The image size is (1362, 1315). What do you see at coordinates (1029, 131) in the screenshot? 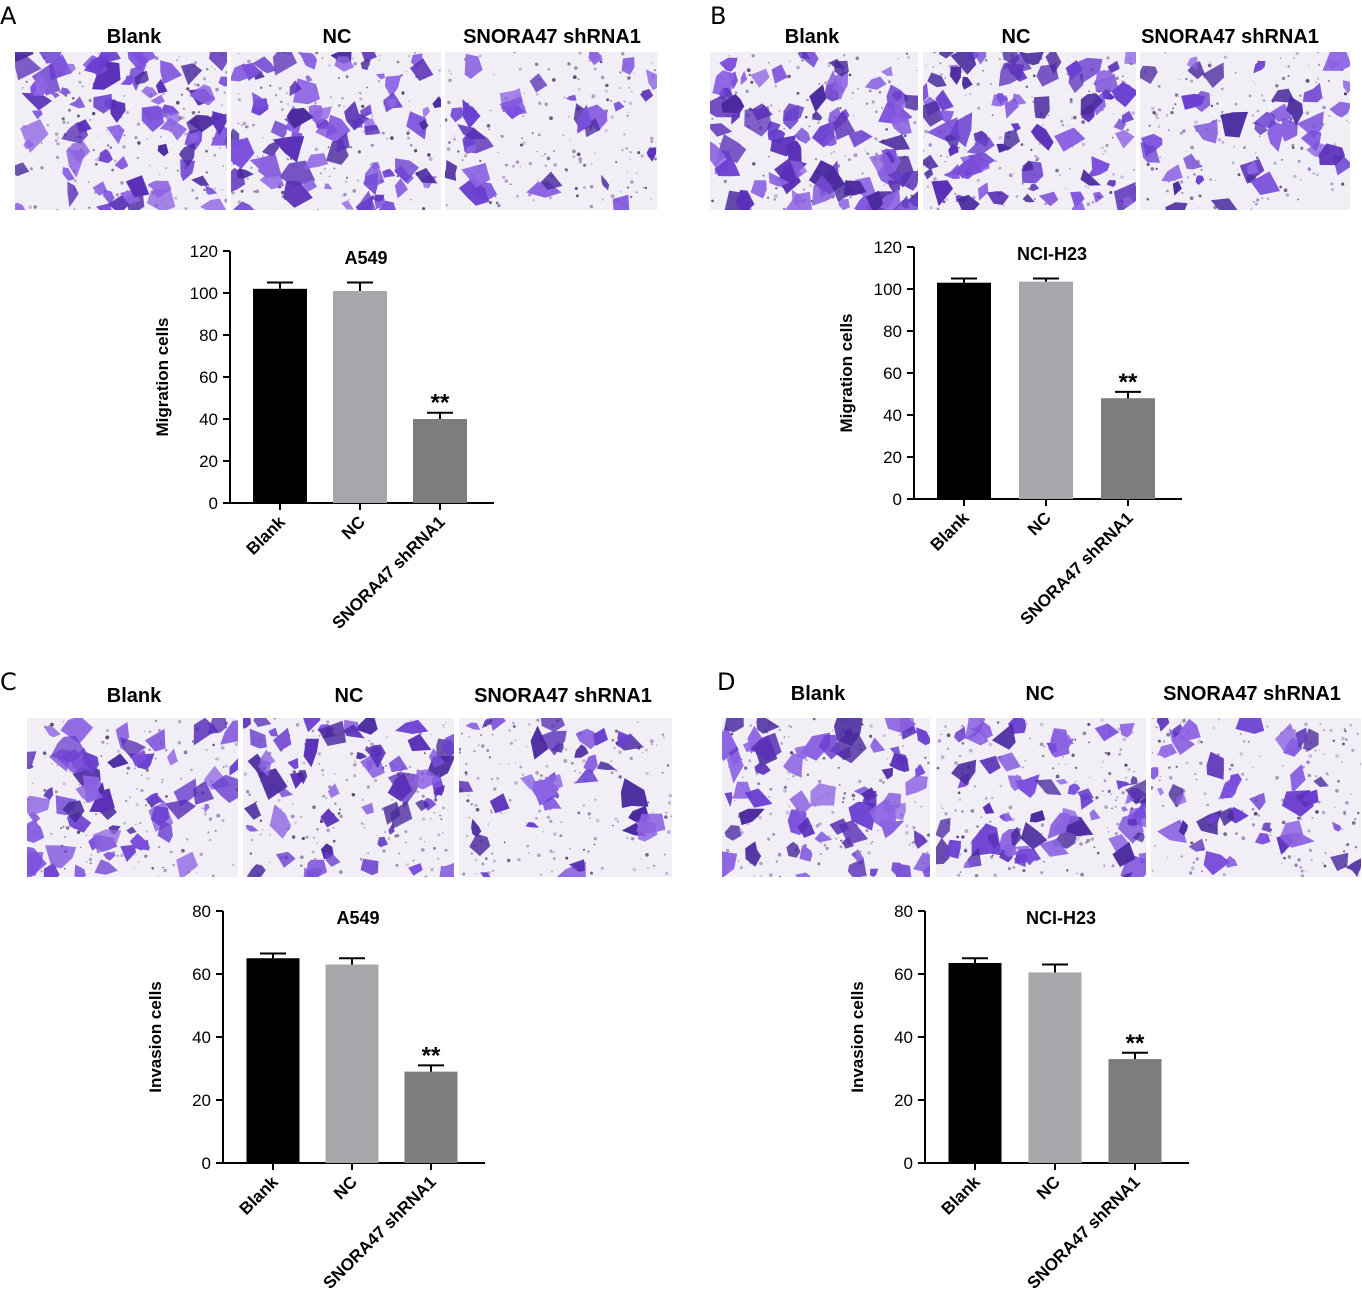
I see `micrograph-texture` at bounding box center [1029, 131].